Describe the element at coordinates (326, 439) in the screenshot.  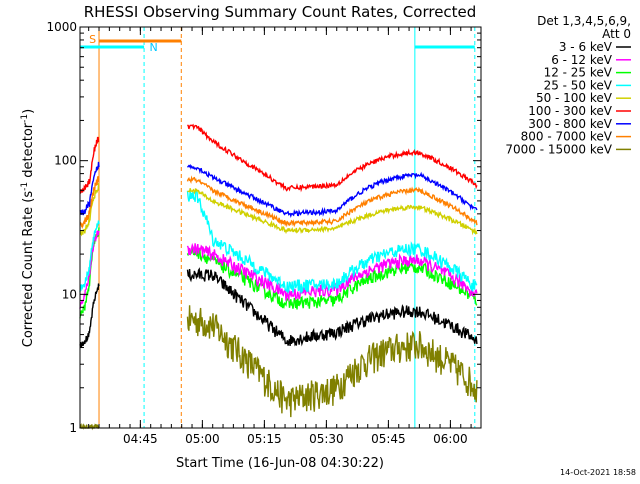
I see `x-tick-label: 05:30` at that location.